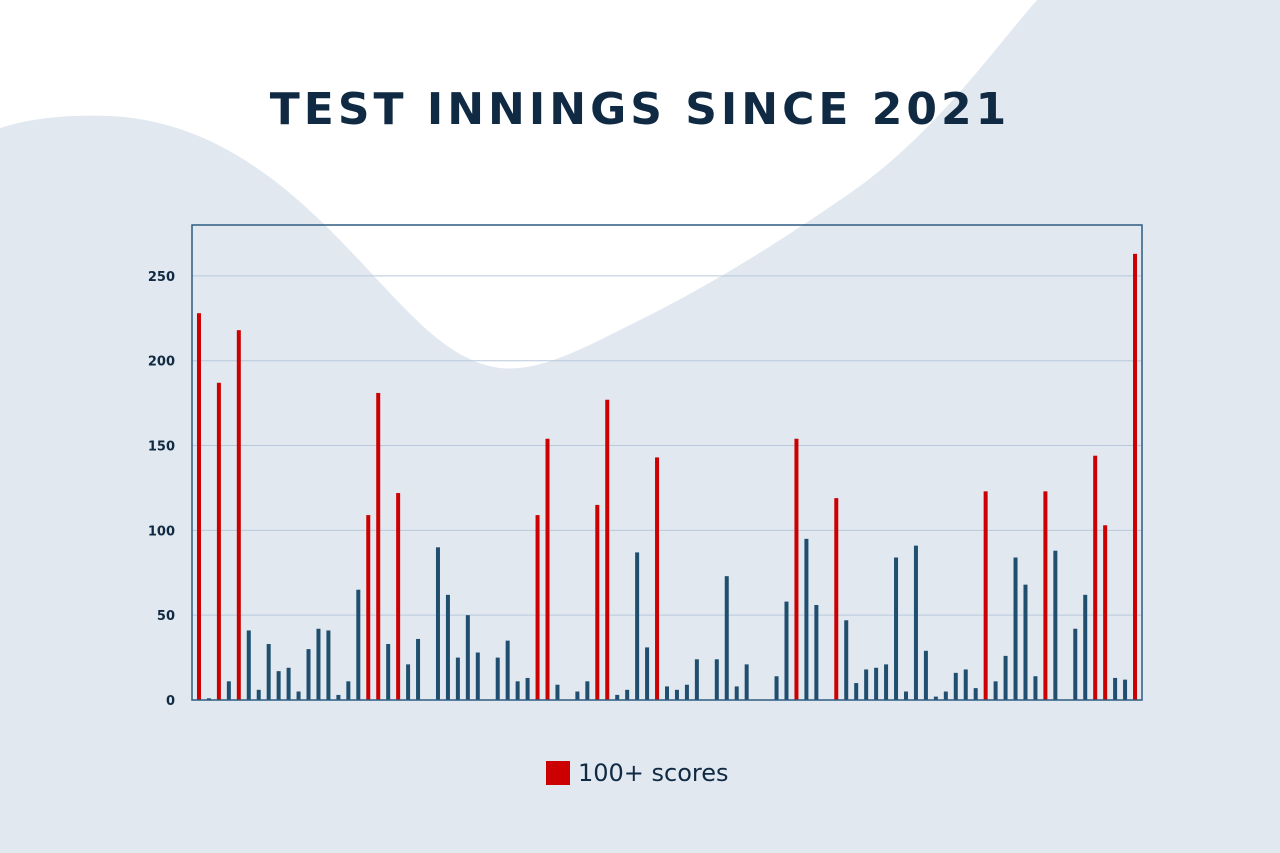 This screenshot has height=853, width=1280. Describe the element at coordinates (653, 773) in the screenshot. I see `legend-label: 100+ scores` at that location.